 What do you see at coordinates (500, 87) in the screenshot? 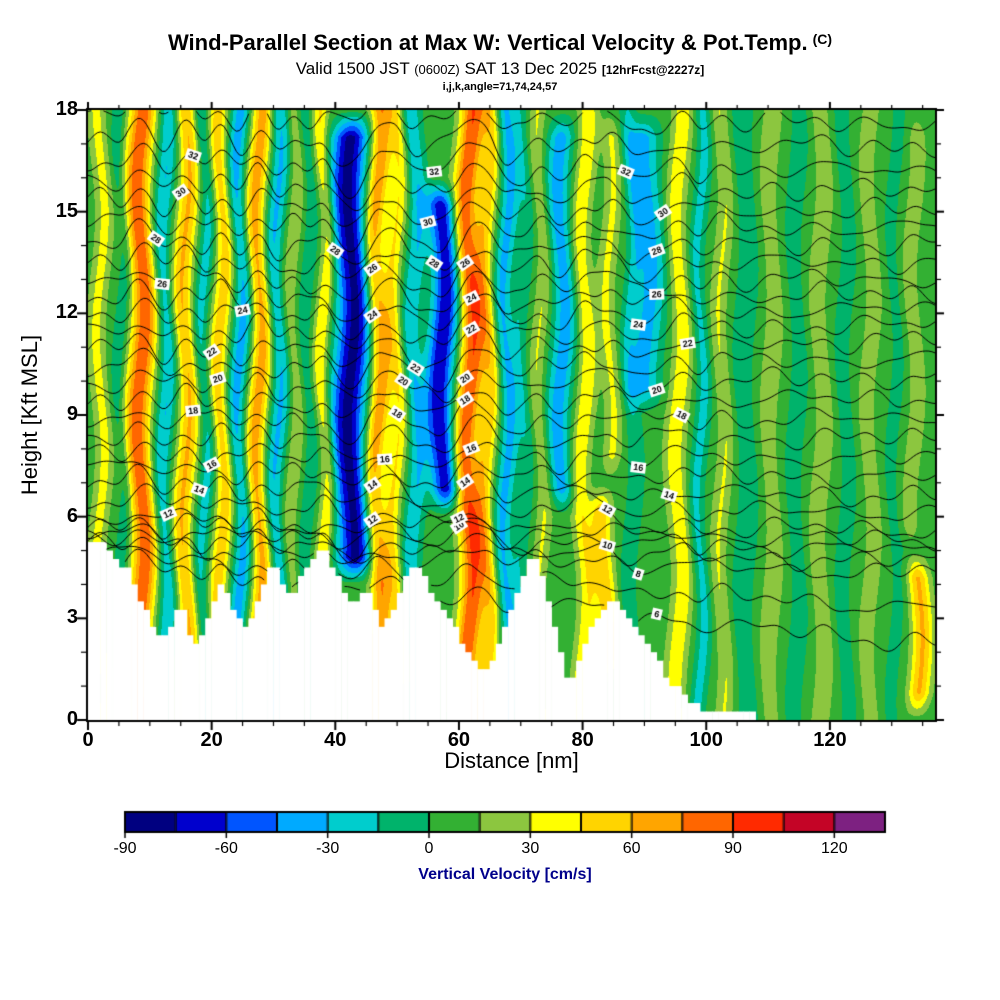
I see `ijk-angle-line: i,j,k,angle=71,74,24,57` at bounding box center [500, 87].